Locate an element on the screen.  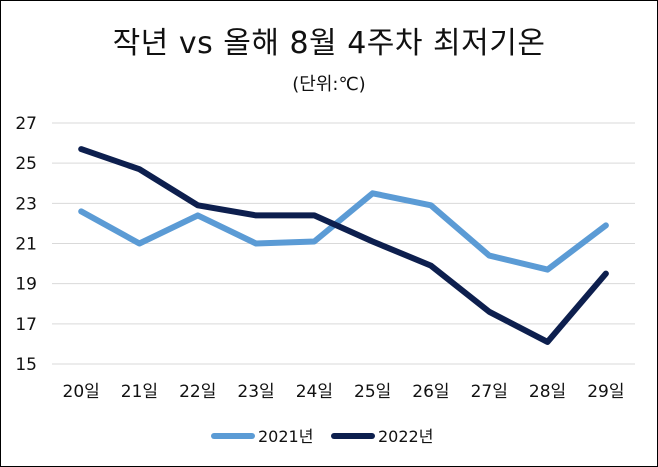
x-tick-label: 28일 is located at coordinates (547, 392).